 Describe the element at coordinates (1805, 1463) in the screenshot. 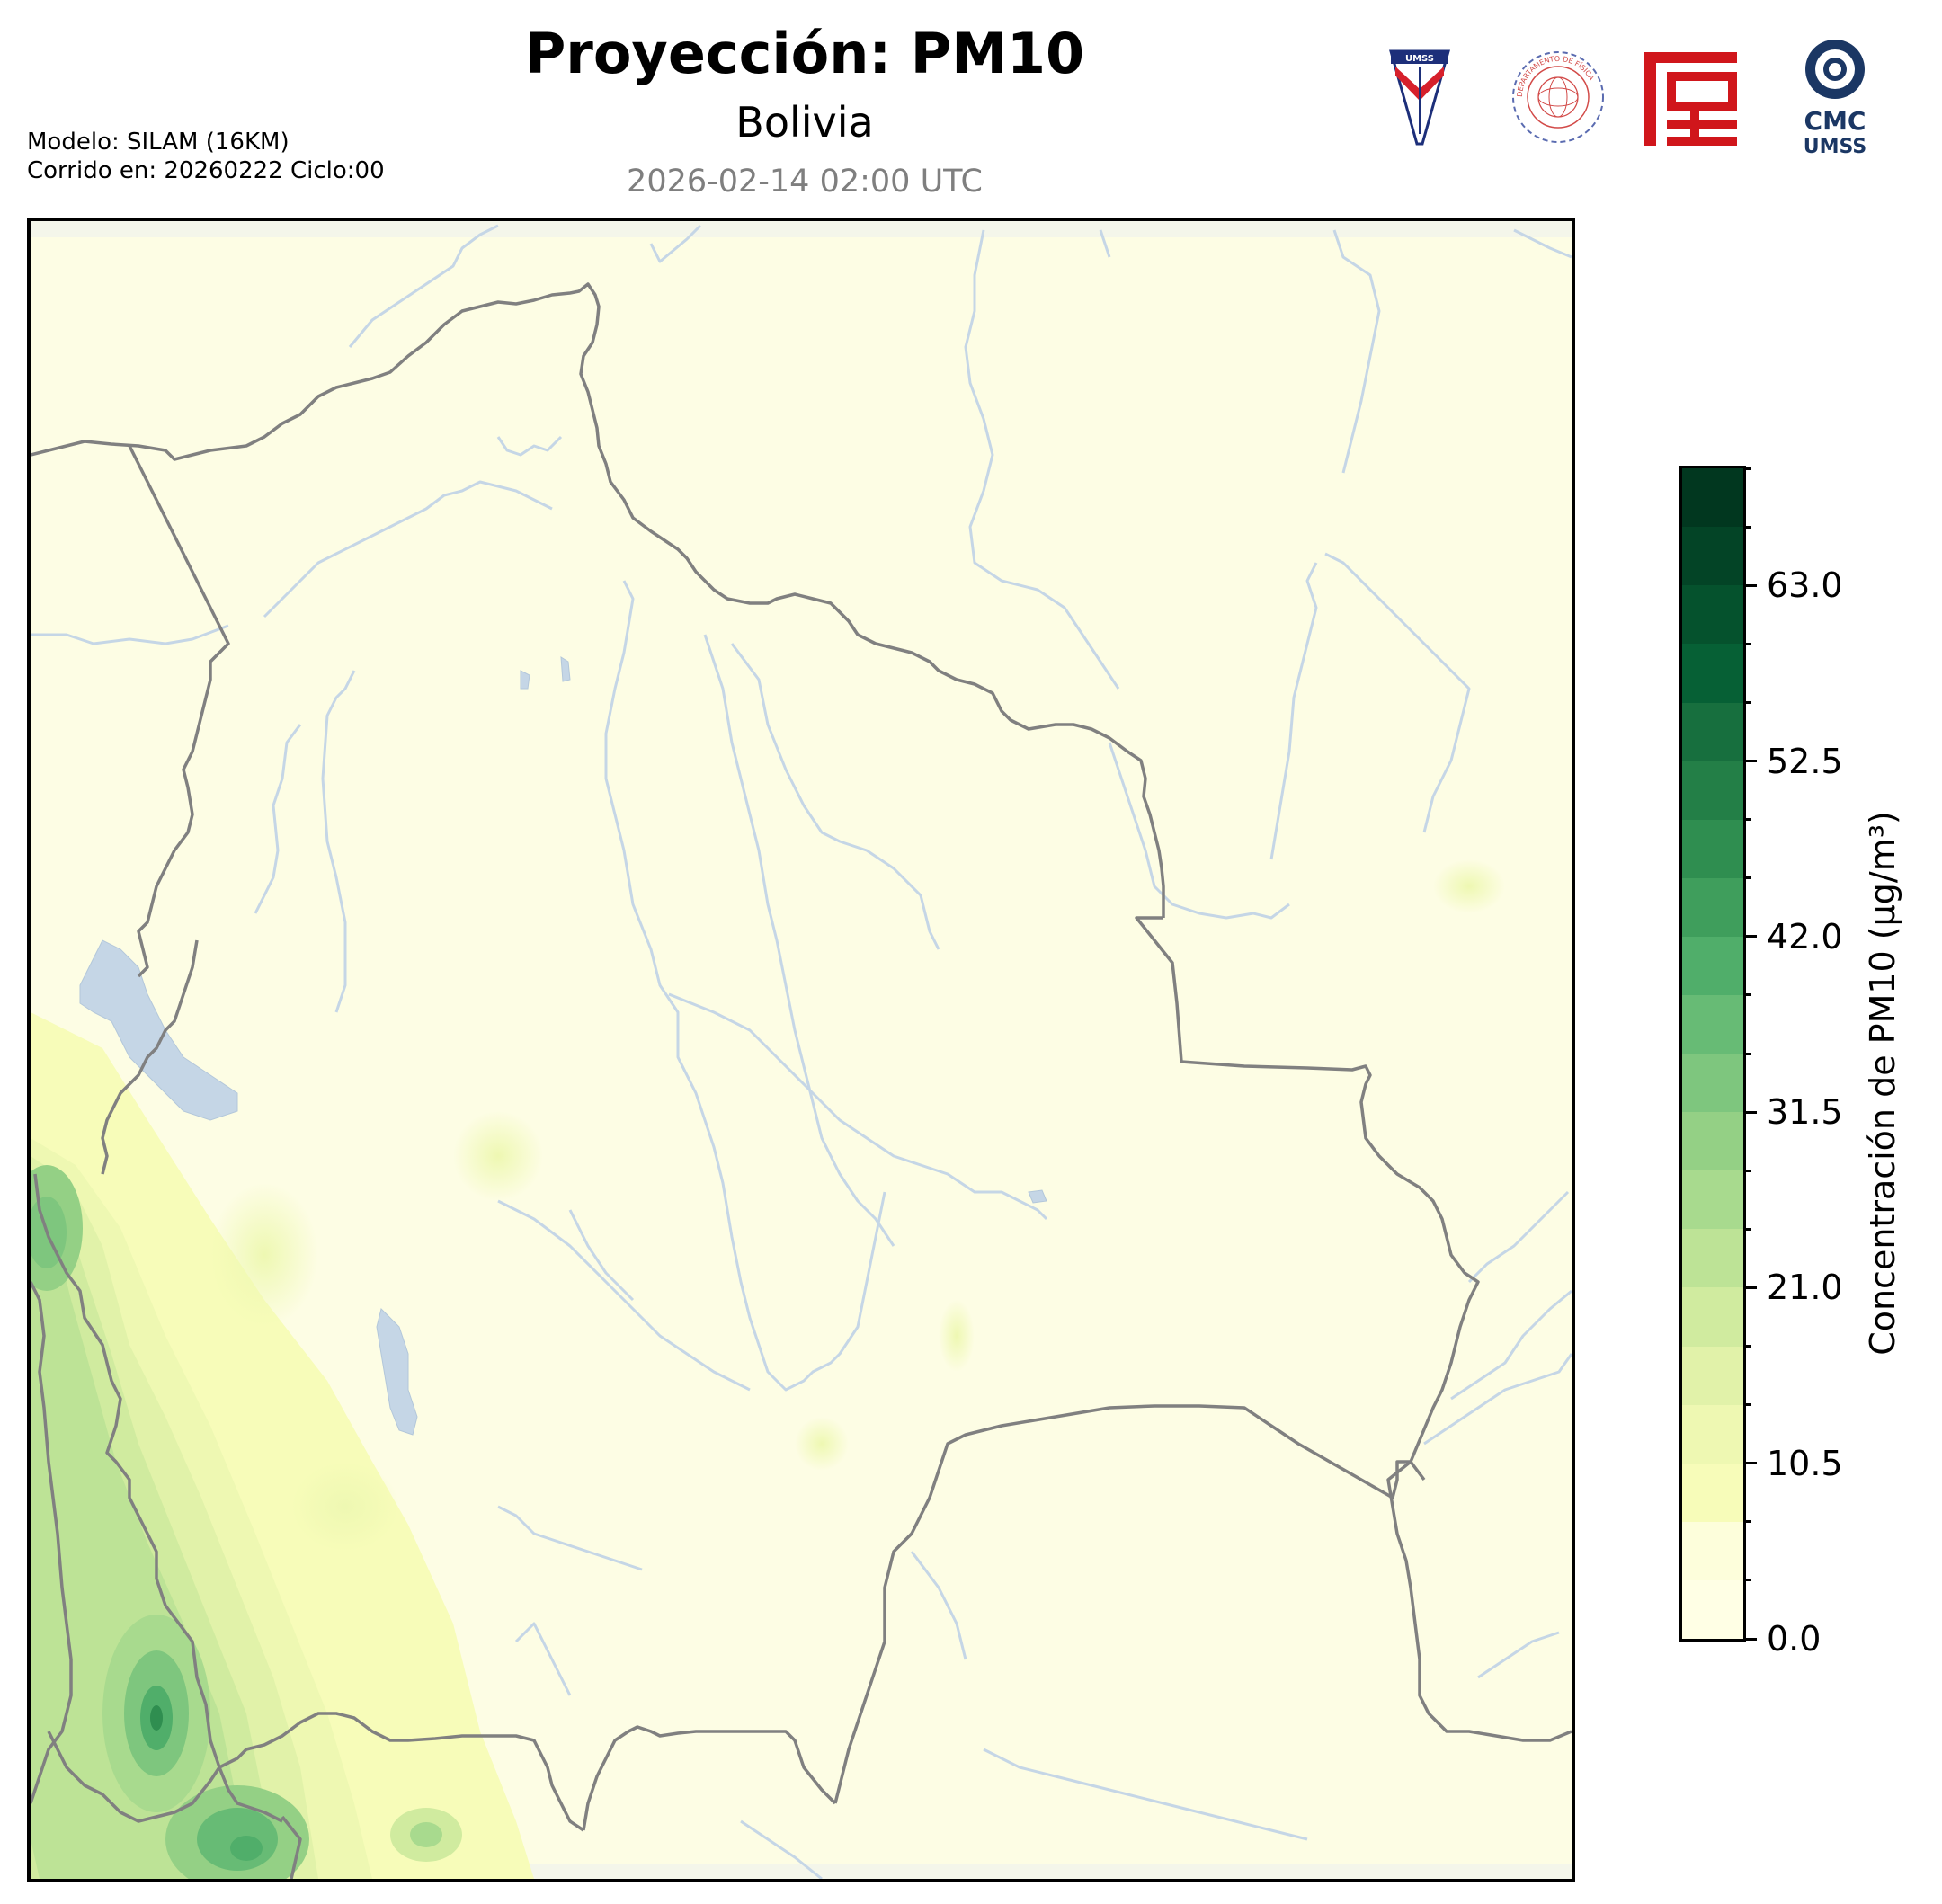

I see `colorbar-tick-label: 10.5` at that location.